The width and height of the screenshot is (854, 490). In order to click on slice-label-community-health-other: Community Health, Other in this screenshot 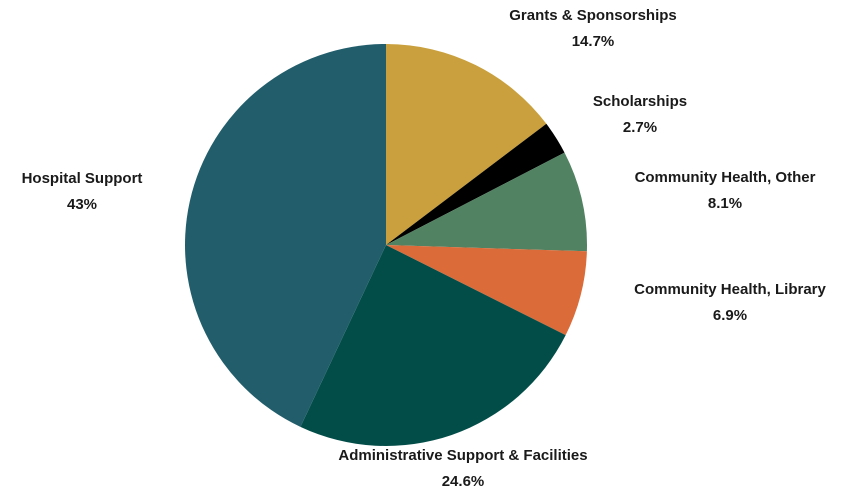, I will do `click(725, 177)`.